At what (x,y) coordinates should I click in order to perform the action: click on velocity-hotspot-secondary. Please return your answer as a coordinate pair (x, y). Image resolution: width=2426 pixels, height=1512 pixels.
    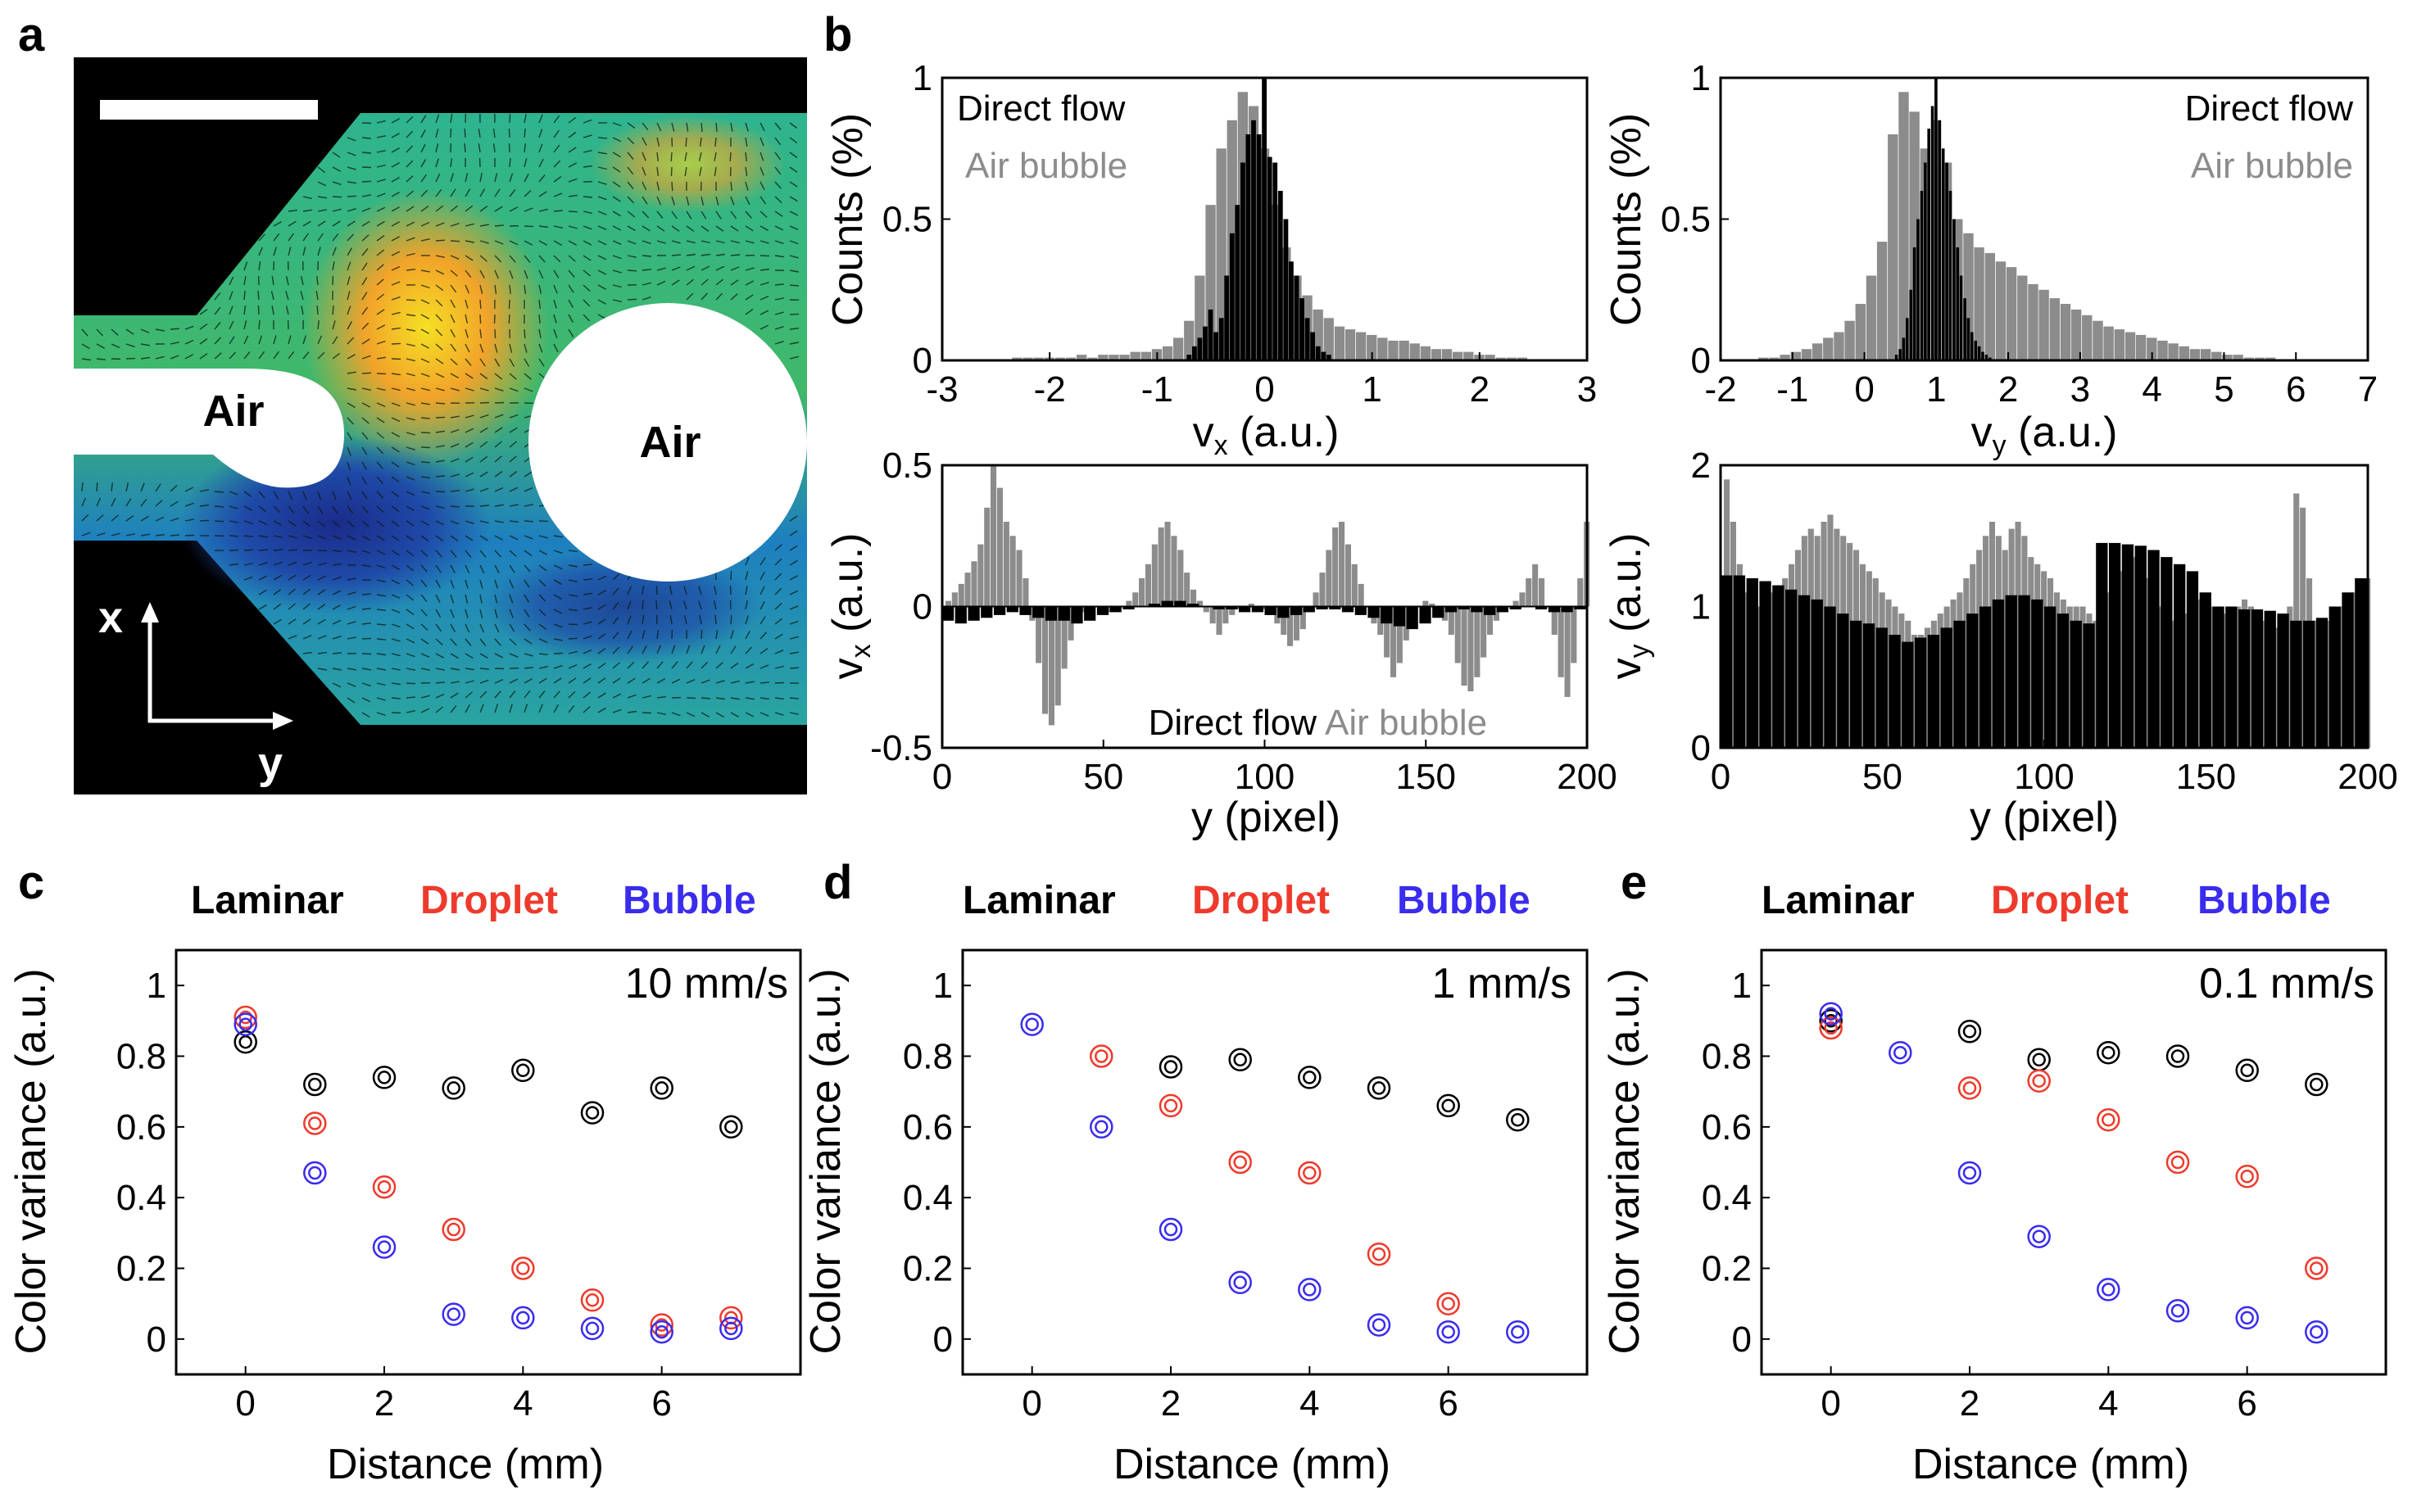
    Looking at the image, I should click on (688, 164).